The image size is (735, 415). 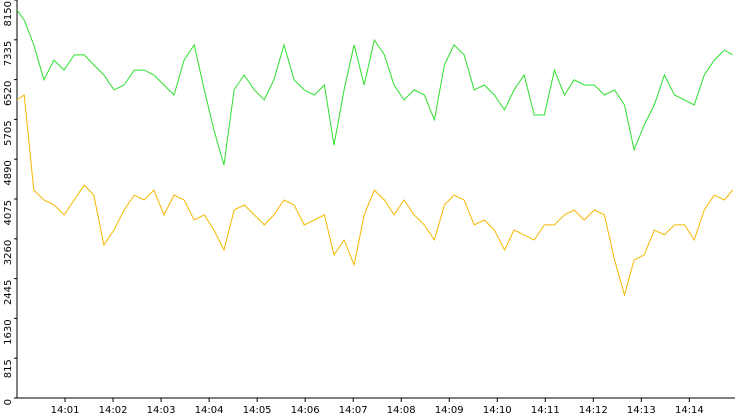 I want to click on x-tick-label: 14:14, so click(x=689, y=410).